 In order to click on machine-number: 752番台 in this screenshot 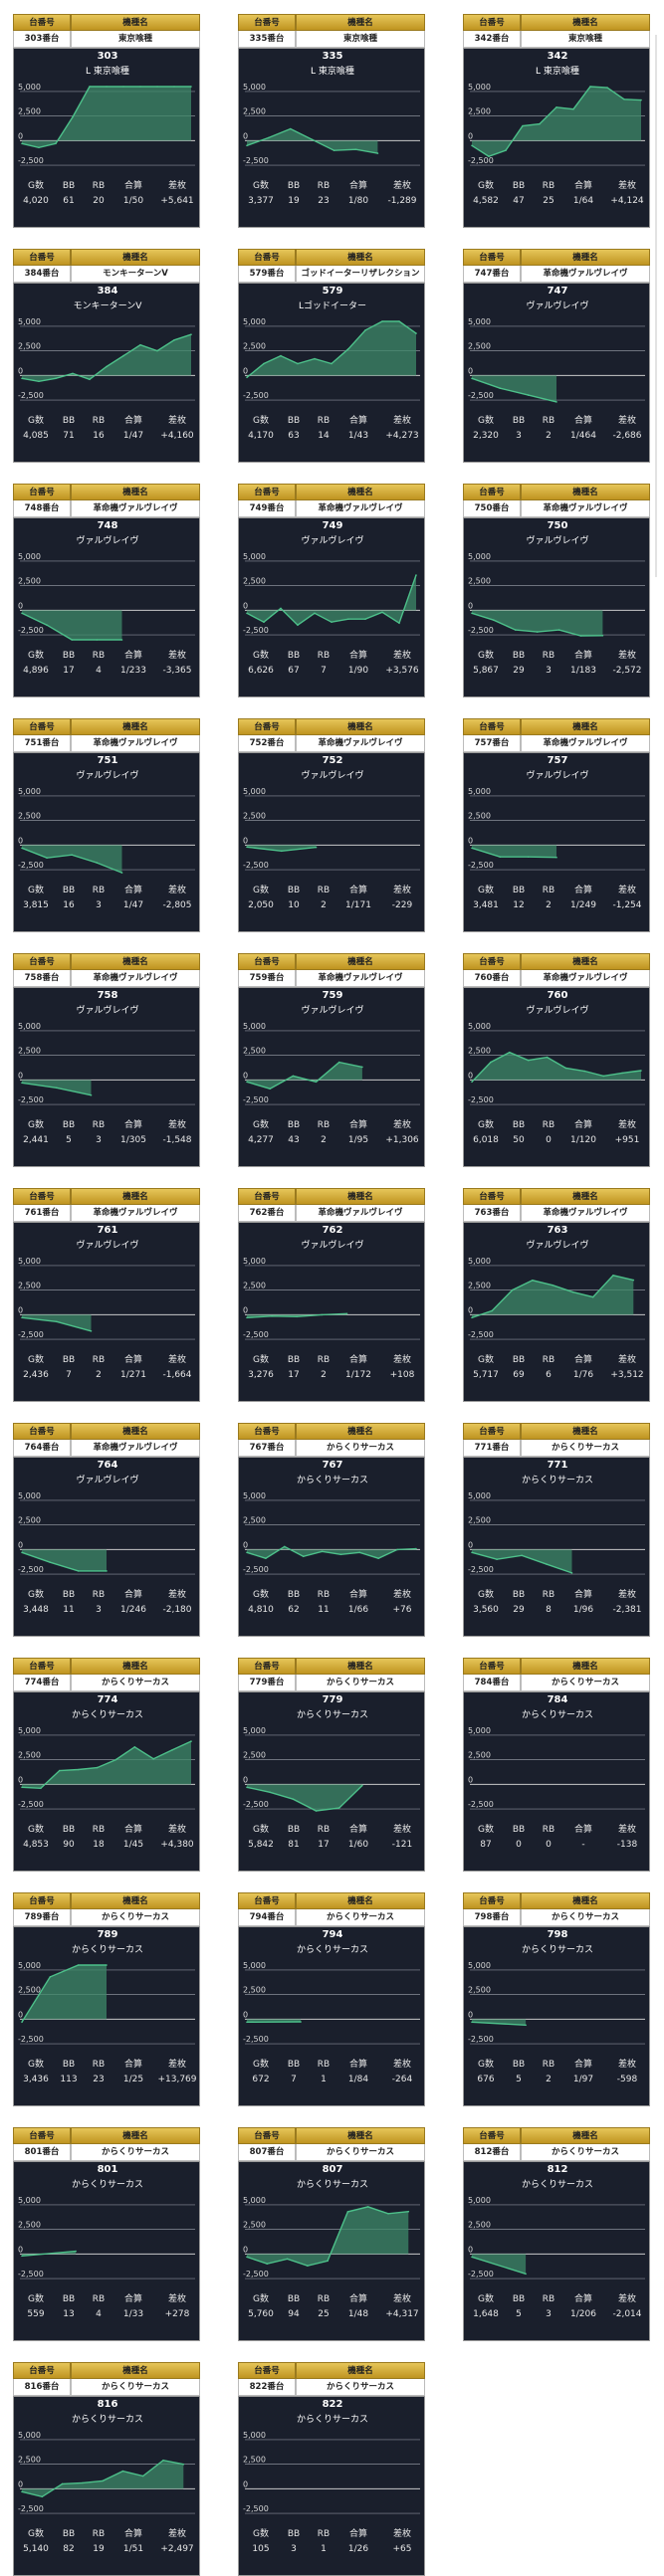, I will do `click(267, 743)`.